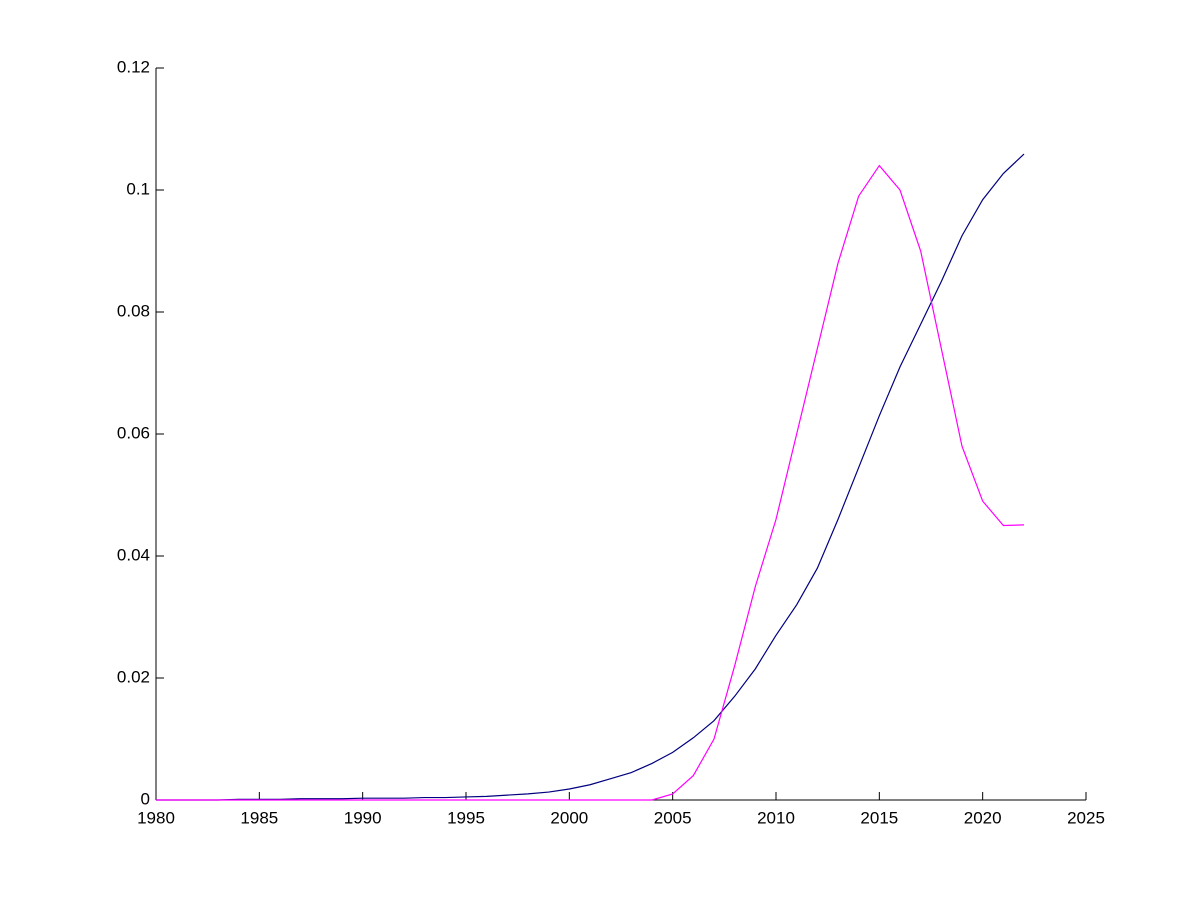  What do you see at coordinates (133, 432) in the screenshot?
I see `y-tick-label: 0.06` at bounding box center [133, 432].